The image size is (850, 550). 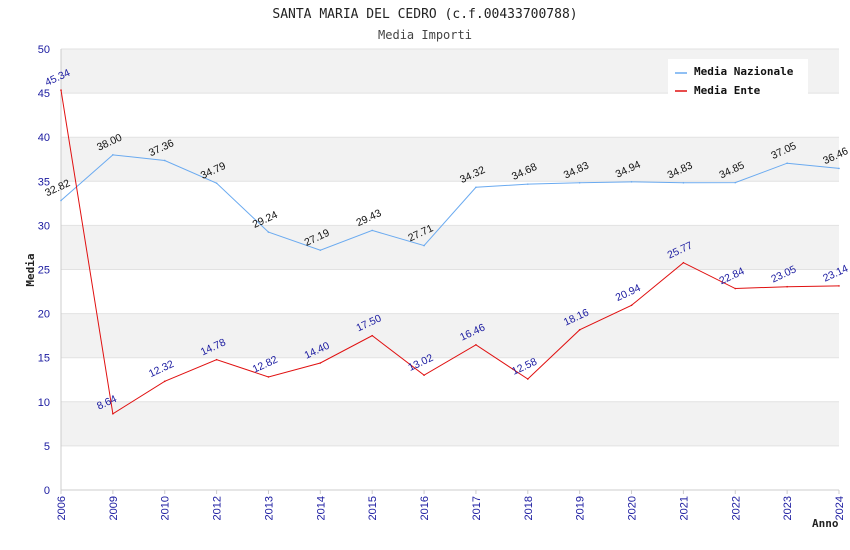 I want to click on y-axis-label: Media, so click(x=30, y=269).